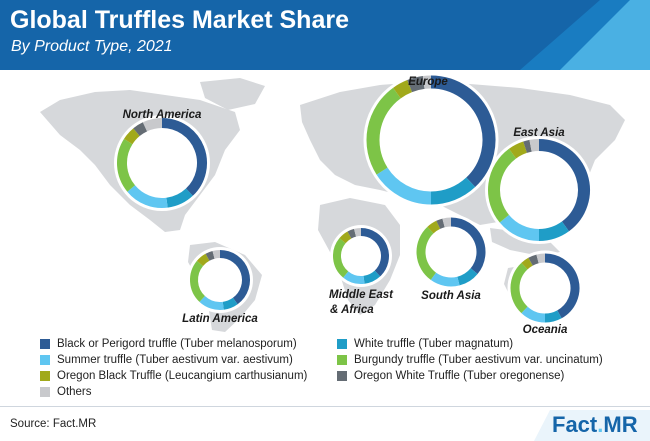 Image resolution: width=650 pixels, height=441 pixels. Describe the element at coordinates (595, 425) in the screenshot. I see `logo-text: Fact.MR` at that location.